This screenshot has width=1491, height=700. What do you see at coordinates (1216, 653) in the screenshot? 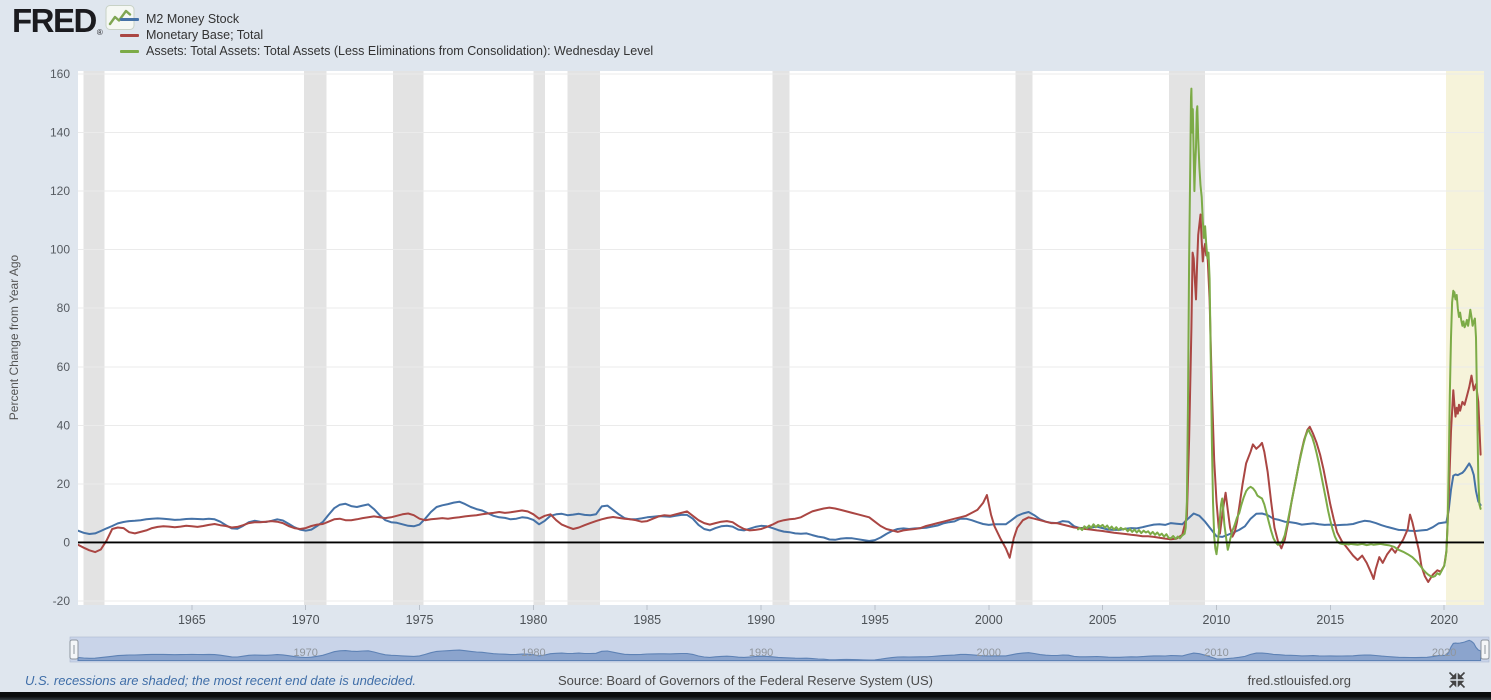
I see `slider-year-label: 2010` at bounding box center [1216, 653].